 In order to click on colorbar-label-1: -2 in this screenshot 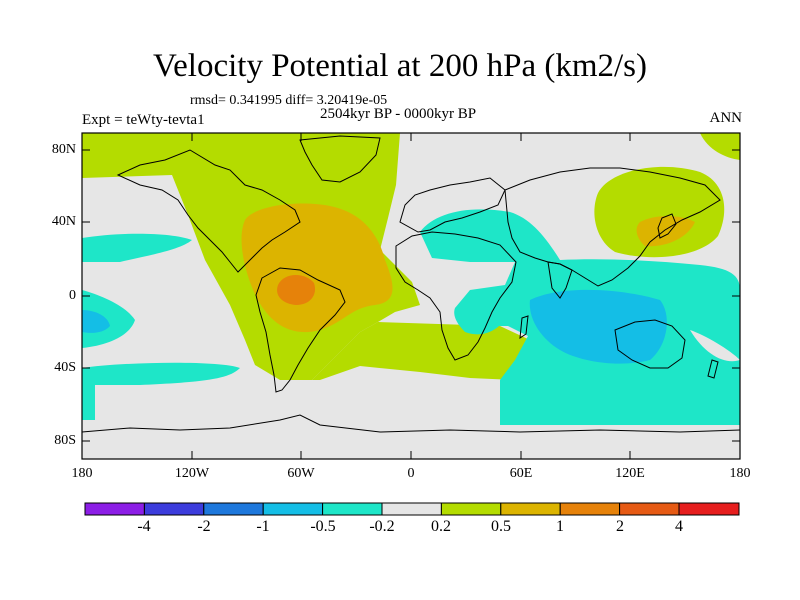, I will do `click(204, 526)`.